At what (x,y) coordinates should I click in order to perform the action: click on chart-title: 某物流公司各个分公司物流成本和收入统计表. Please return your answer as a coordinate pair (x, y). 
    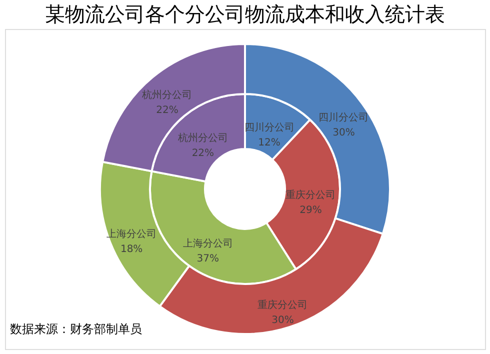
    Looking at the image, I should click on (245, 14).